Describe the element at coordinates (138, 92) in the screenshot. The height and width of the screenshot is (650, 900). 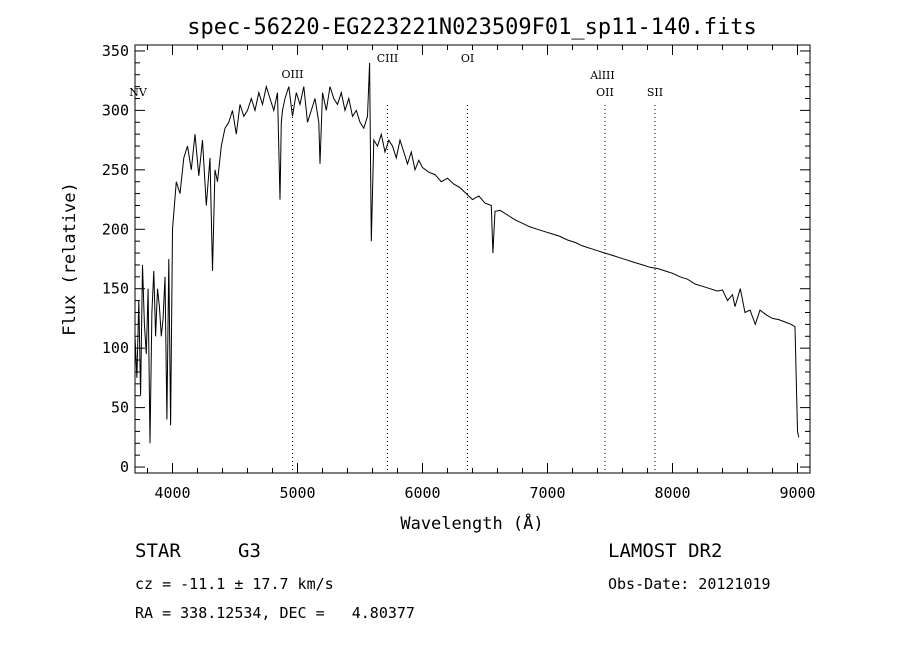
I see `line-marker-label: NV` at that location.